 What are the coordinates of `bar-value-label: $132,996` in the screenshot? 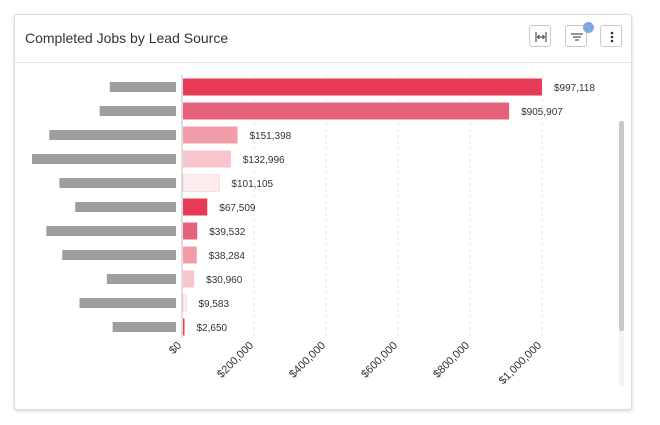 It's located at (264, 160).